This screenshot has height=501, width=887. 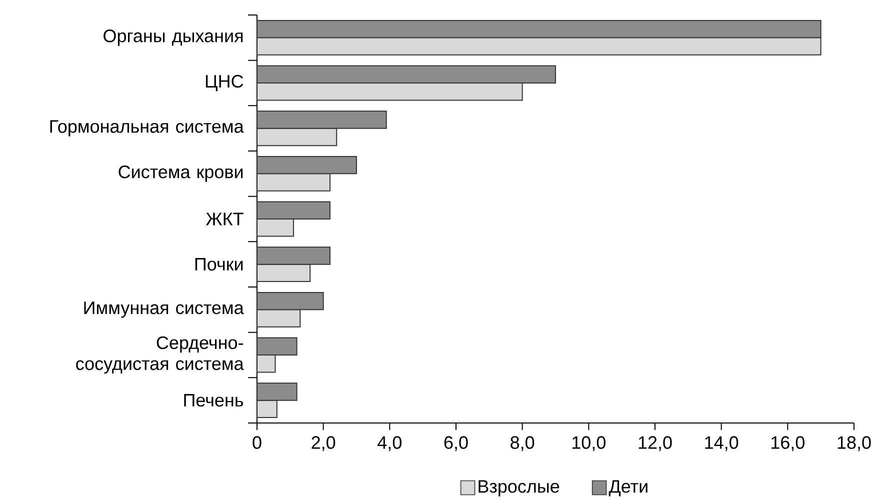 What do you see at coordinates (173, 38) in the screenshot?
I see `y-tick-label: Органы дыхания` at bounding box center [173, 38].